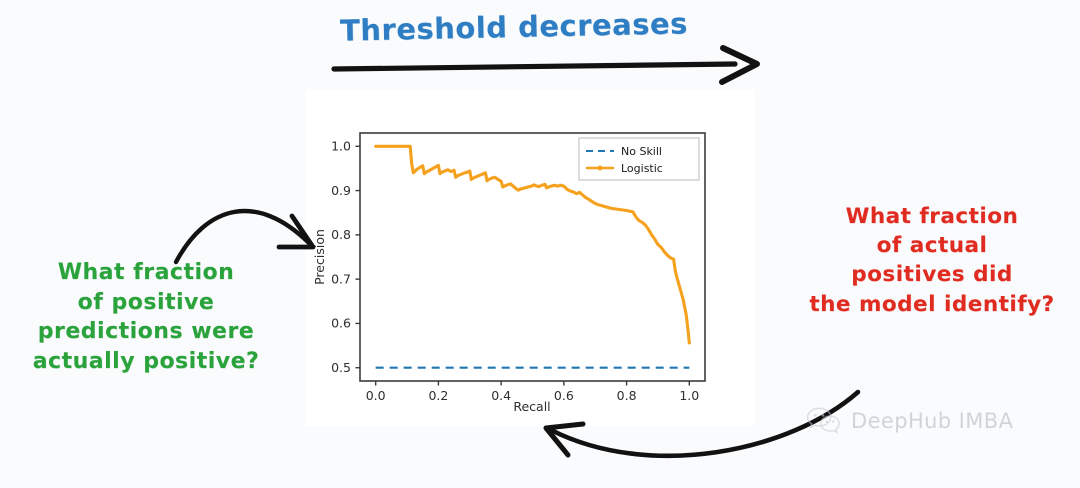 This screenshot has width=1080, height=488. What do you see at coordinates (341, 257) in the screenshot?
I see `y-axis-tick-labels: 0.5 0.6 0.7 0.8 0.9 1.0` at bounding box center [341, 257].